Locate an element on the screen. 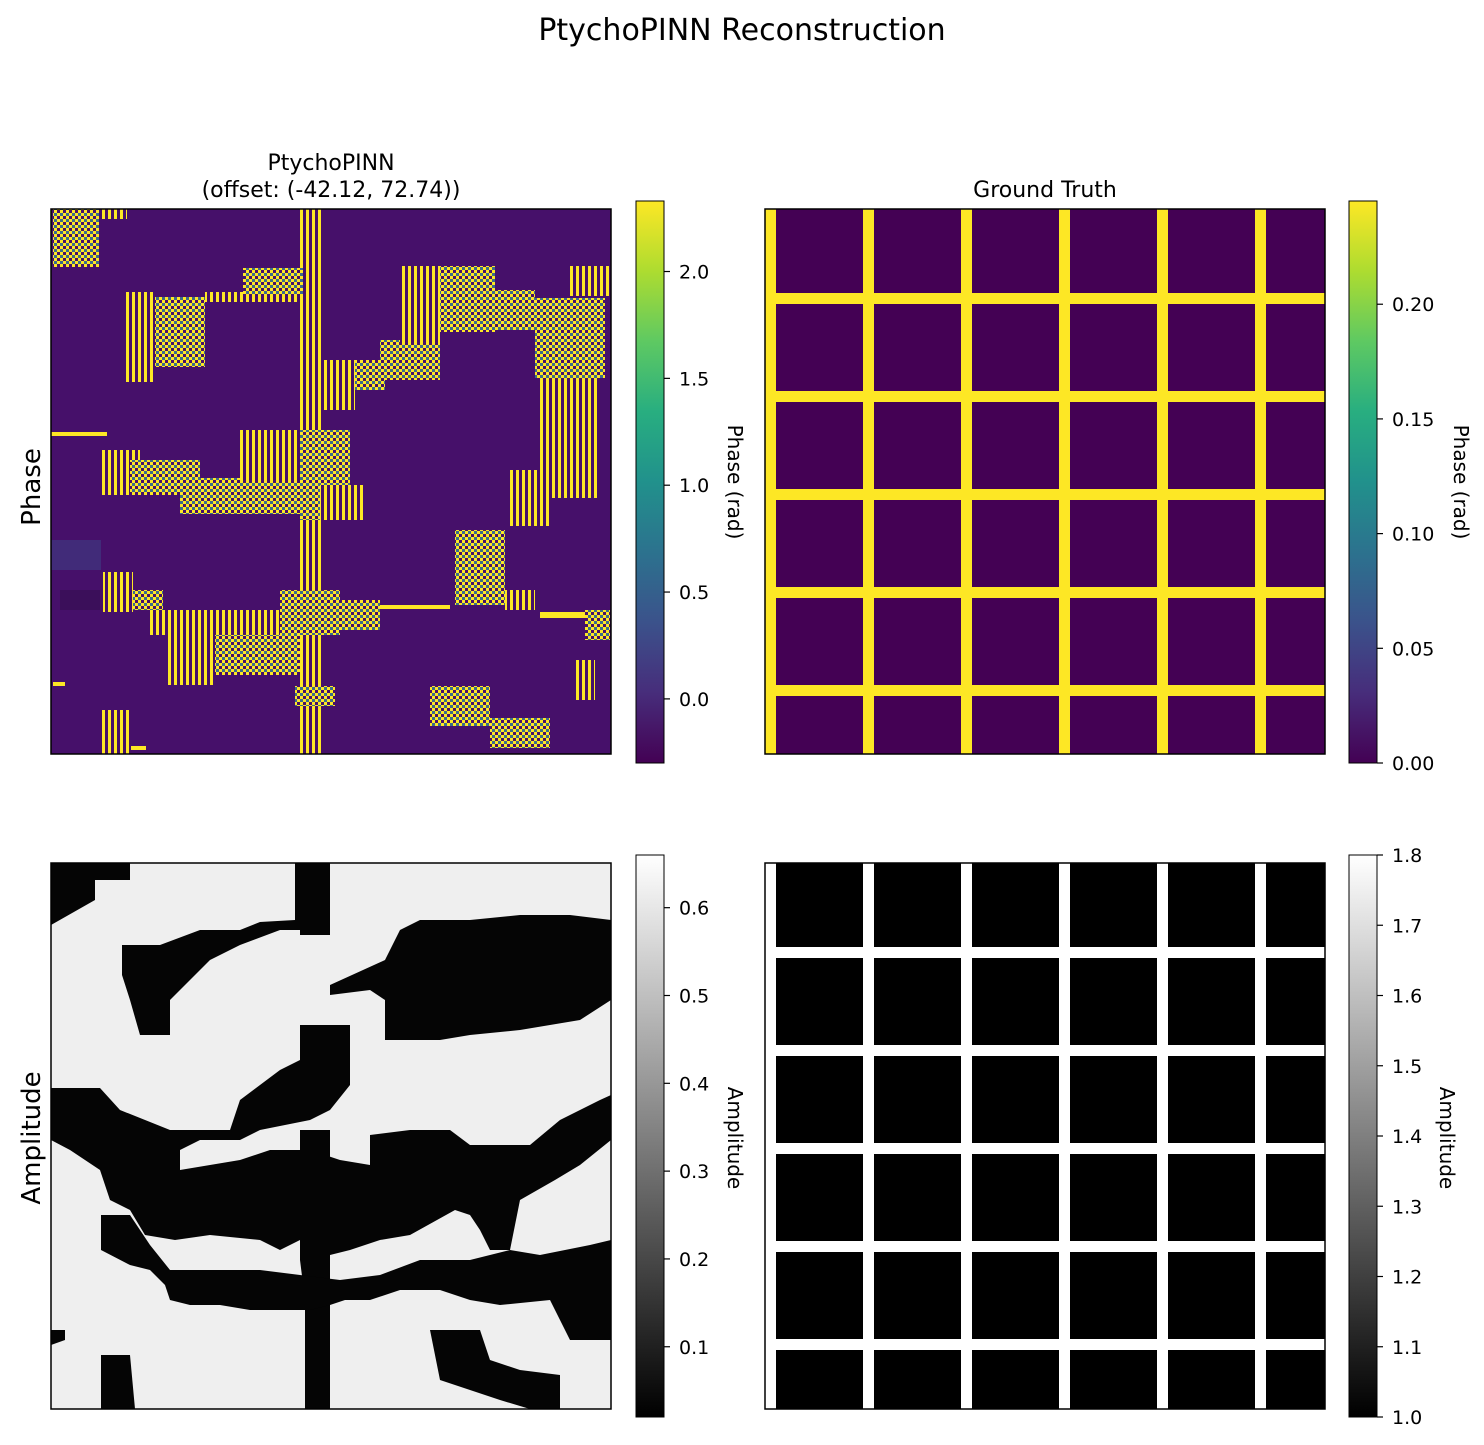 This screenshot has height=1445, width=1484. gt-amplitude-image is located at coordinates (1045, 1136).